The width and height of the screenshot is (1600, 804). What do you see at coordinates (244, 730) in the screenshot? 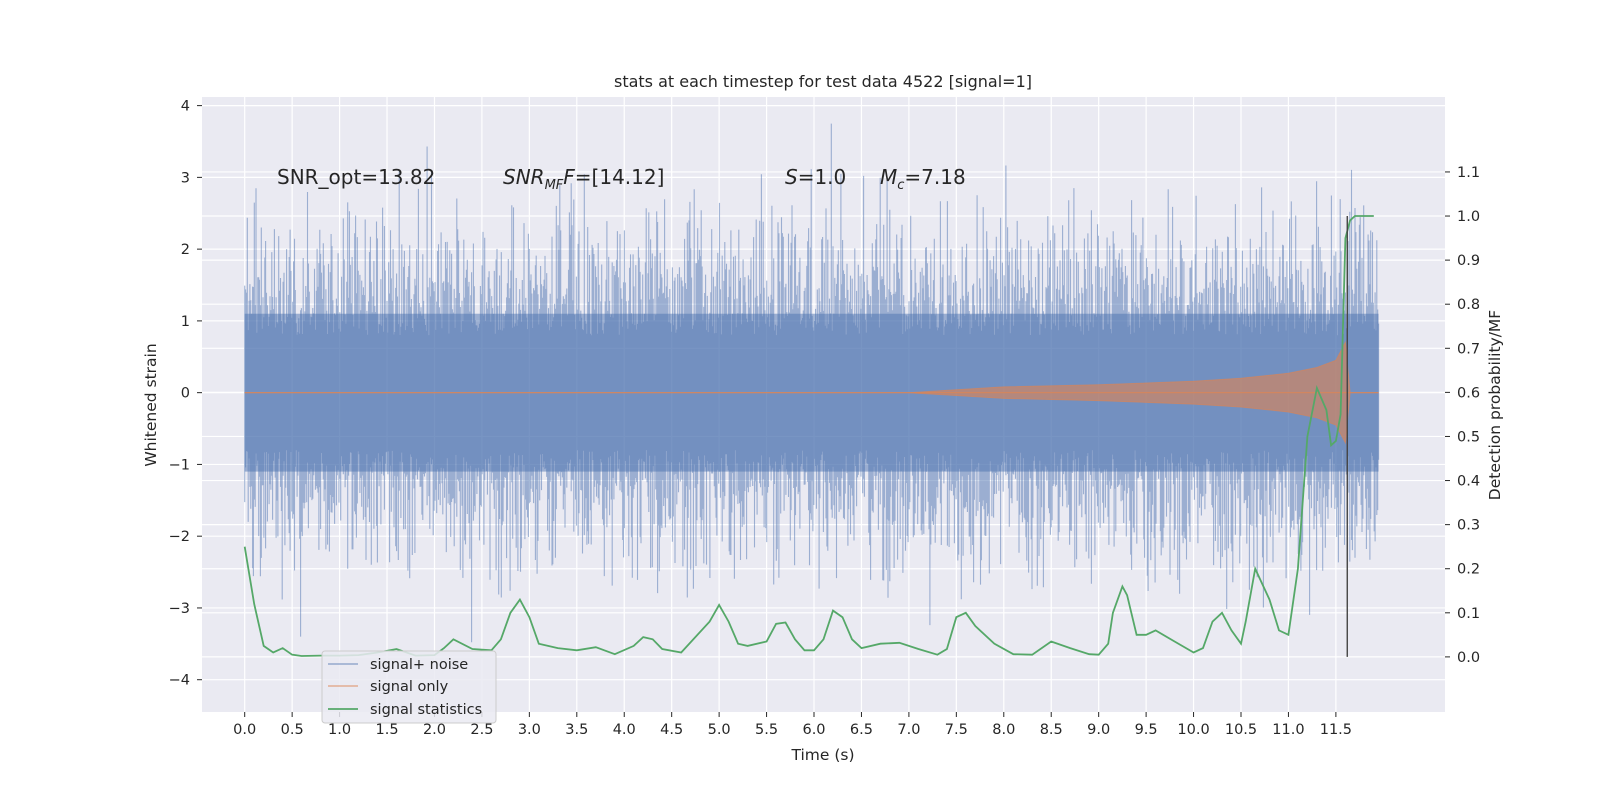
I see `x-tick-label: 0.0` at bounding box center [244, 730].